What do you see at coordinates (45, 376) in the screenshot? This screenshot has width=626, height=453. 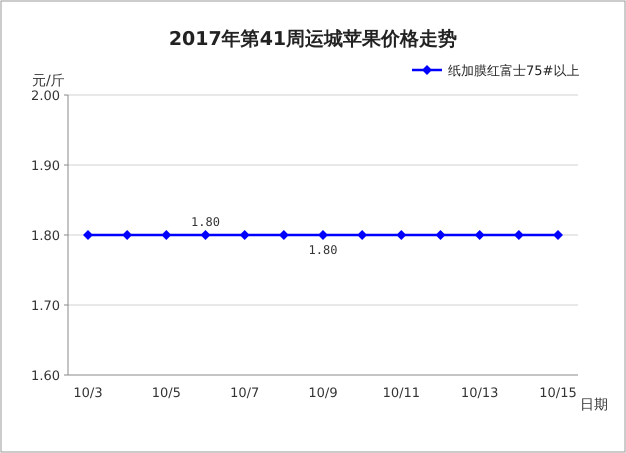 I see `y-tick-label: 1.60` at bounding box center [45, 376].